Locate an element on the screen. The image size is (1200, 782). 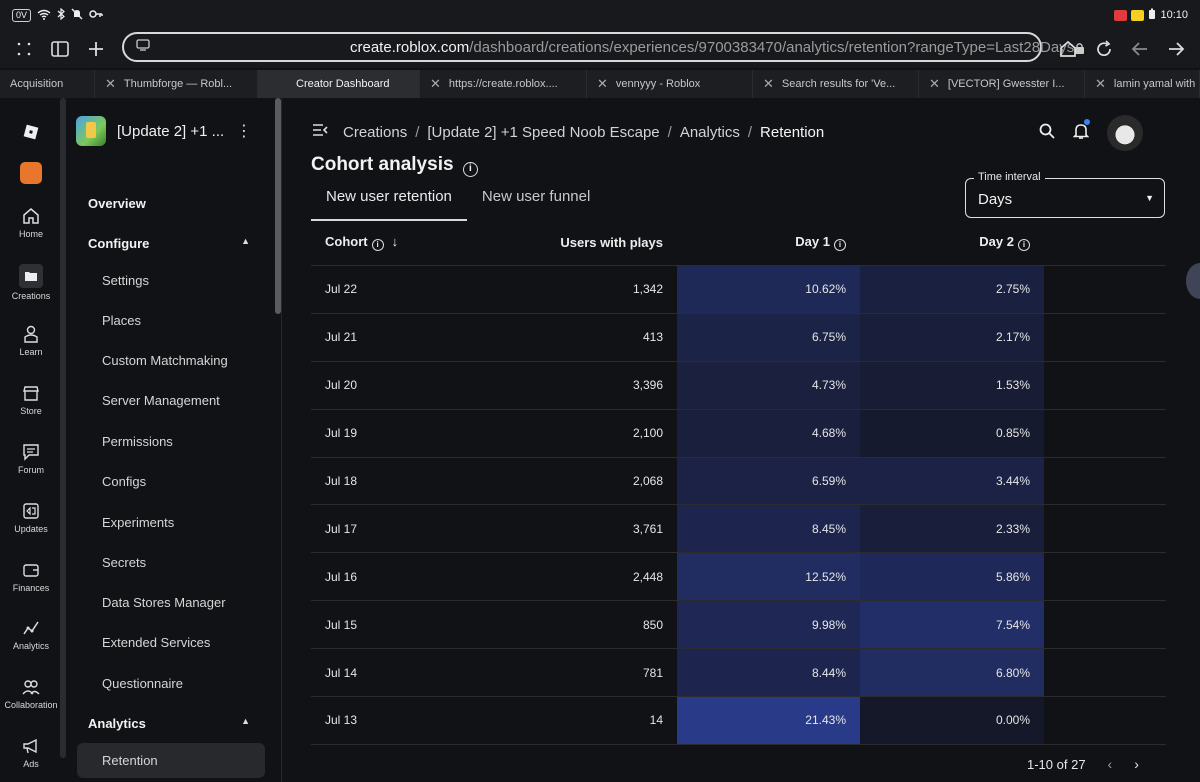
tab-vennyyy: ✕ vennyyy - Roblox is located at coordinates (670, 84).